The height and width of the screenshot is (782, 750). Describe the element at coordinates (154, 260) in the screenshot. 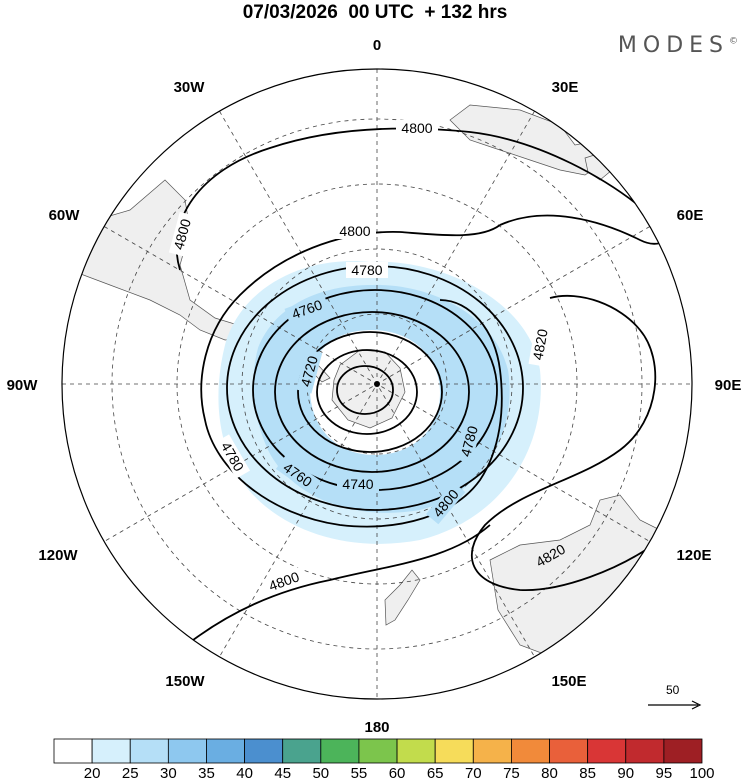

I see `land-south-america` at that location.